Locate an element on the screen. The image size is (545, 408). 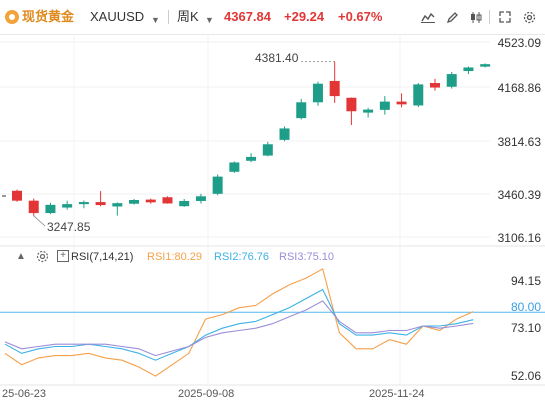
rsi-indicator-name: RSI(7,14,21) is located at coordinates (102, 257).